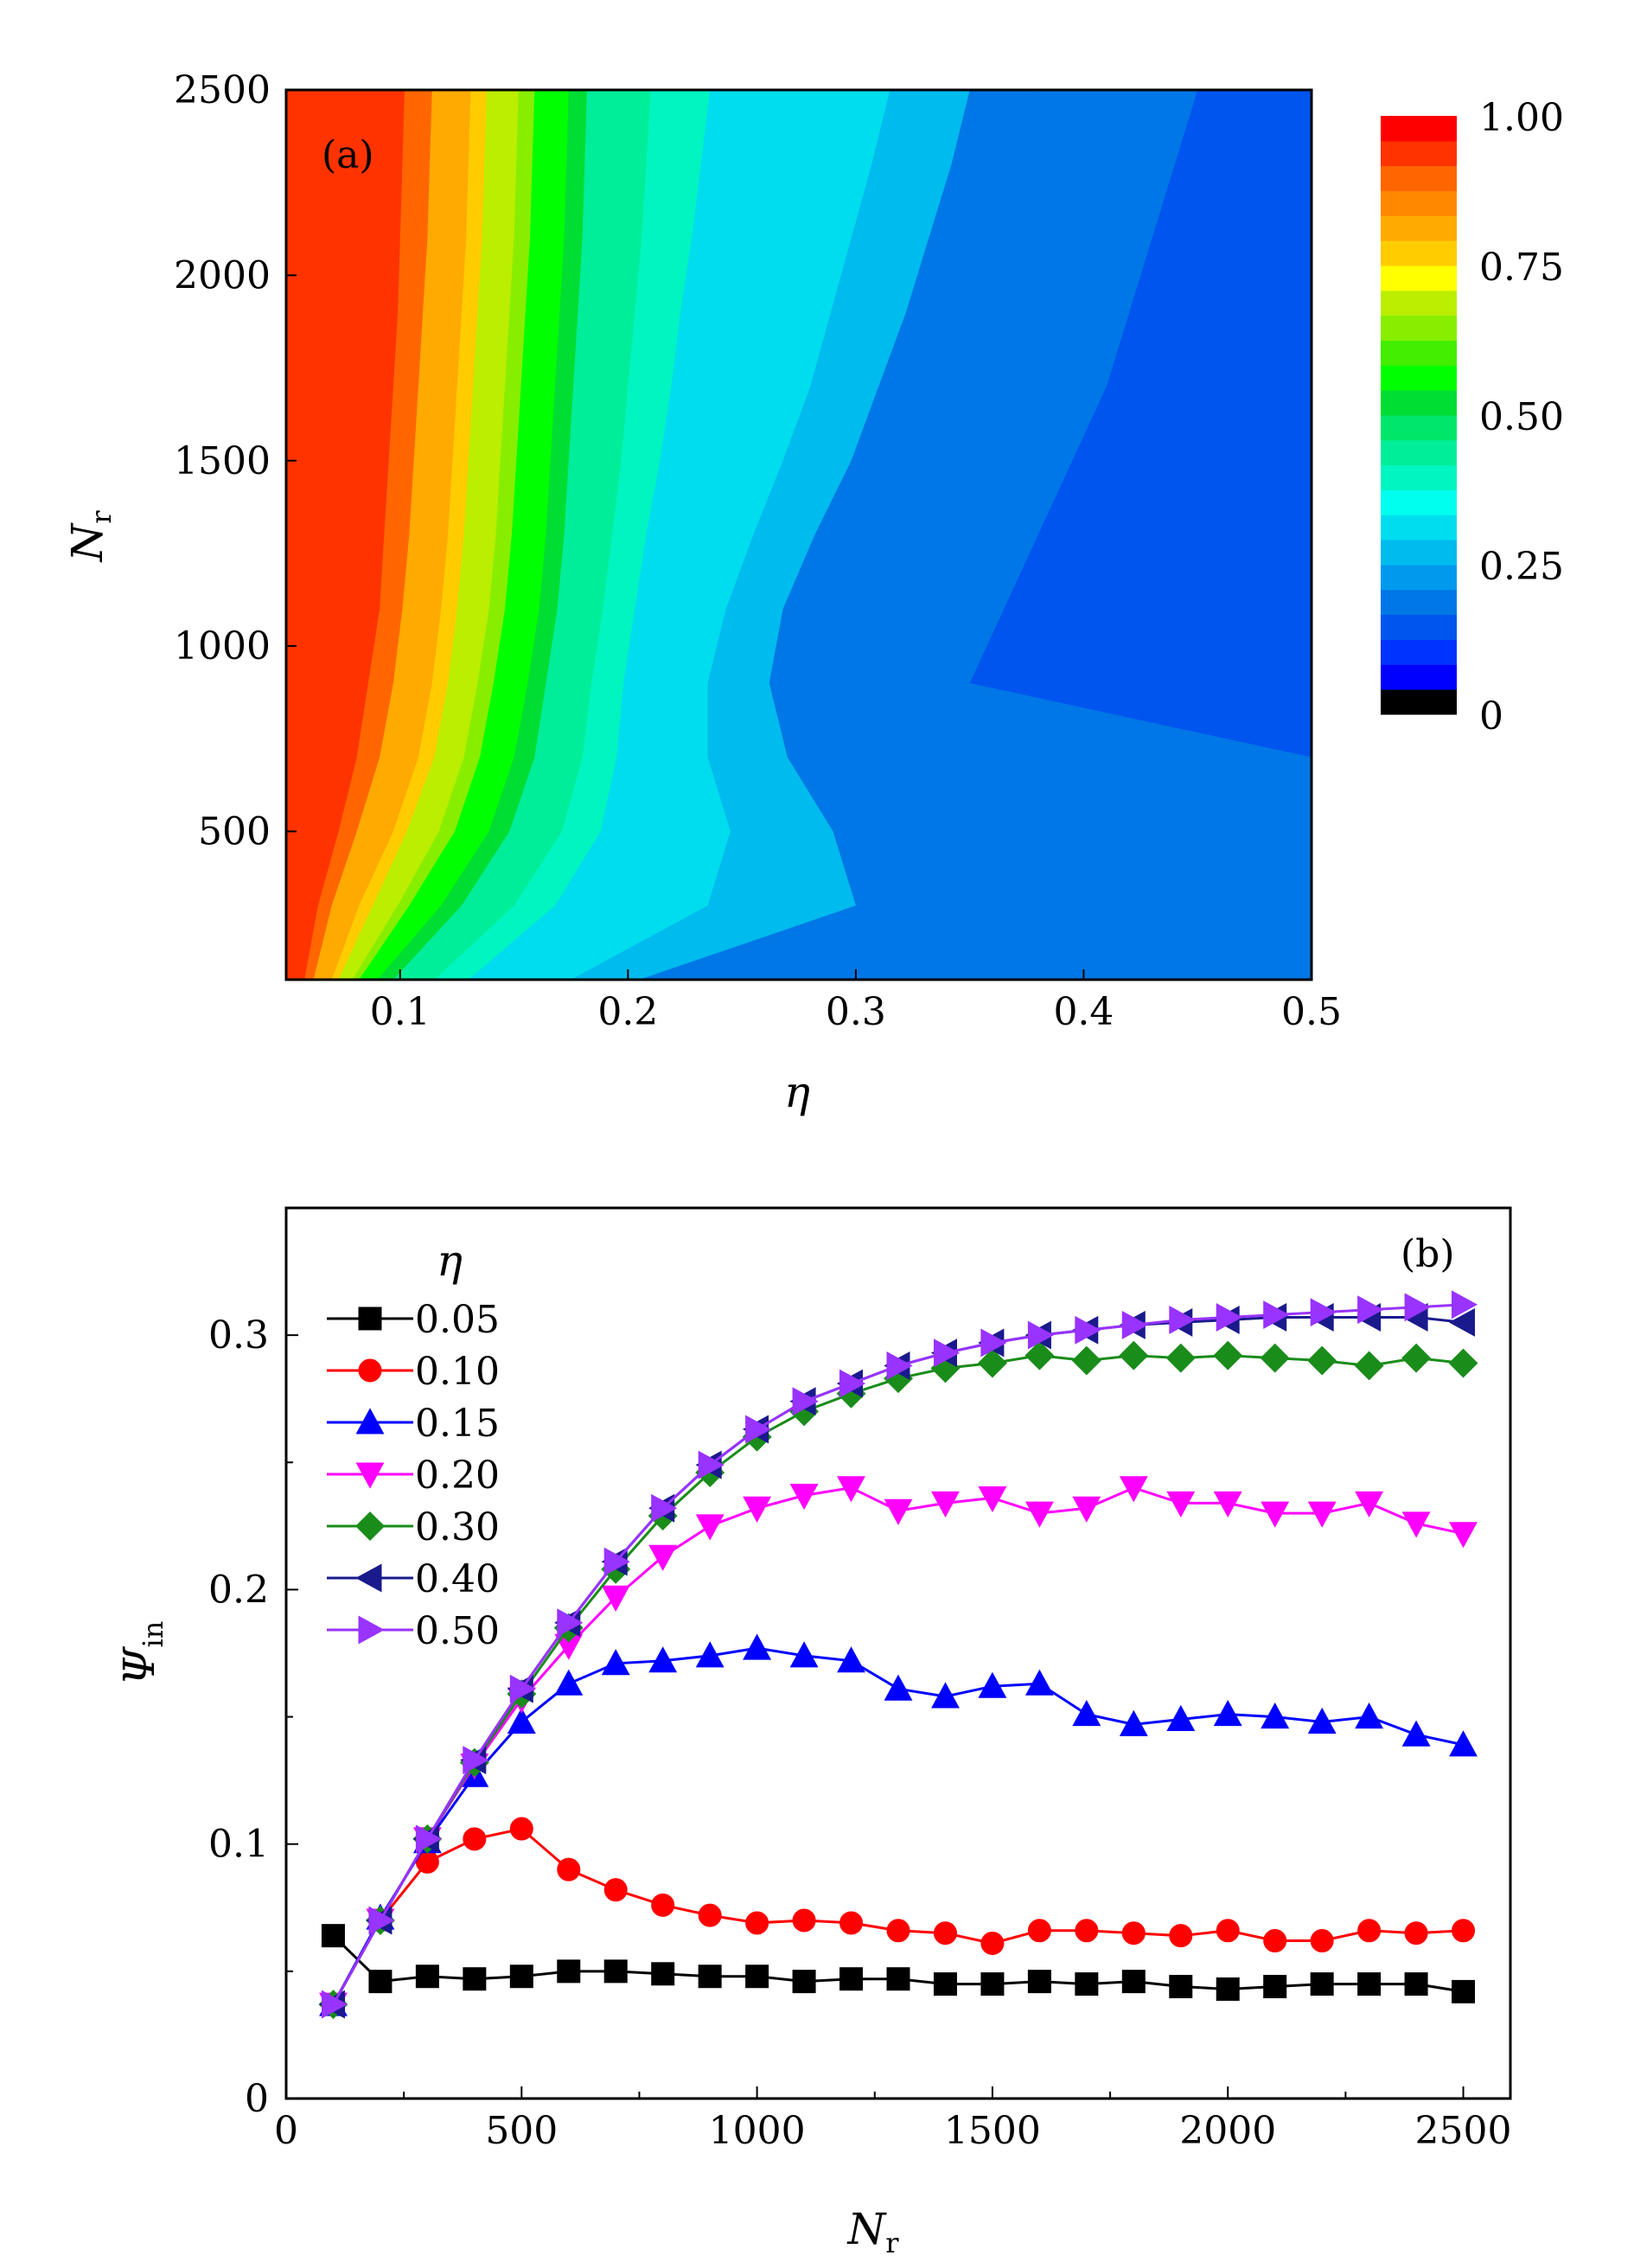  What do you see at coordinates (234, 832) in the screenshot?
I see `y-tick-label-a: 500` at bounding box center [234, 832].